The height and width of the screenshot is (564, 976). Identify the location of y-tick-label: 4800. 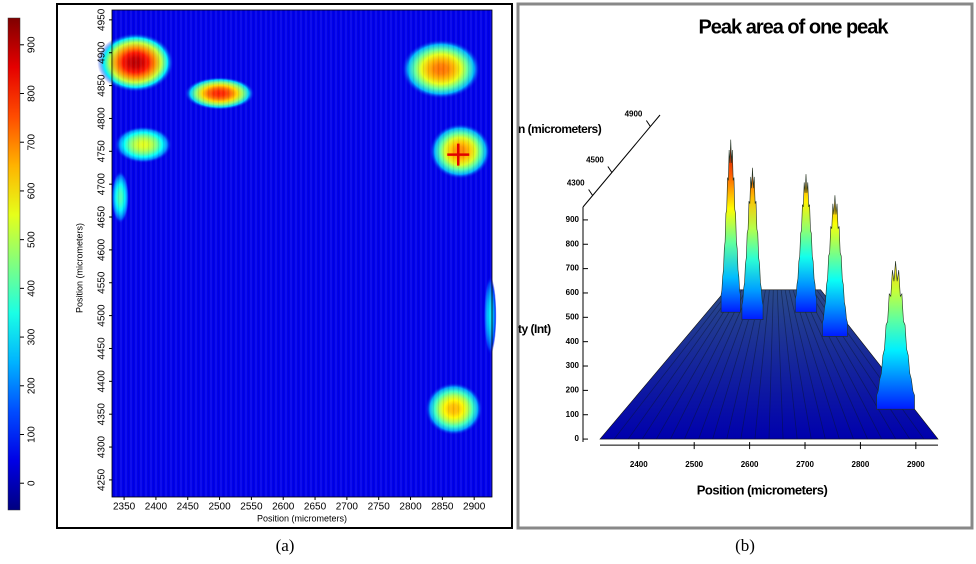
(102, 118).